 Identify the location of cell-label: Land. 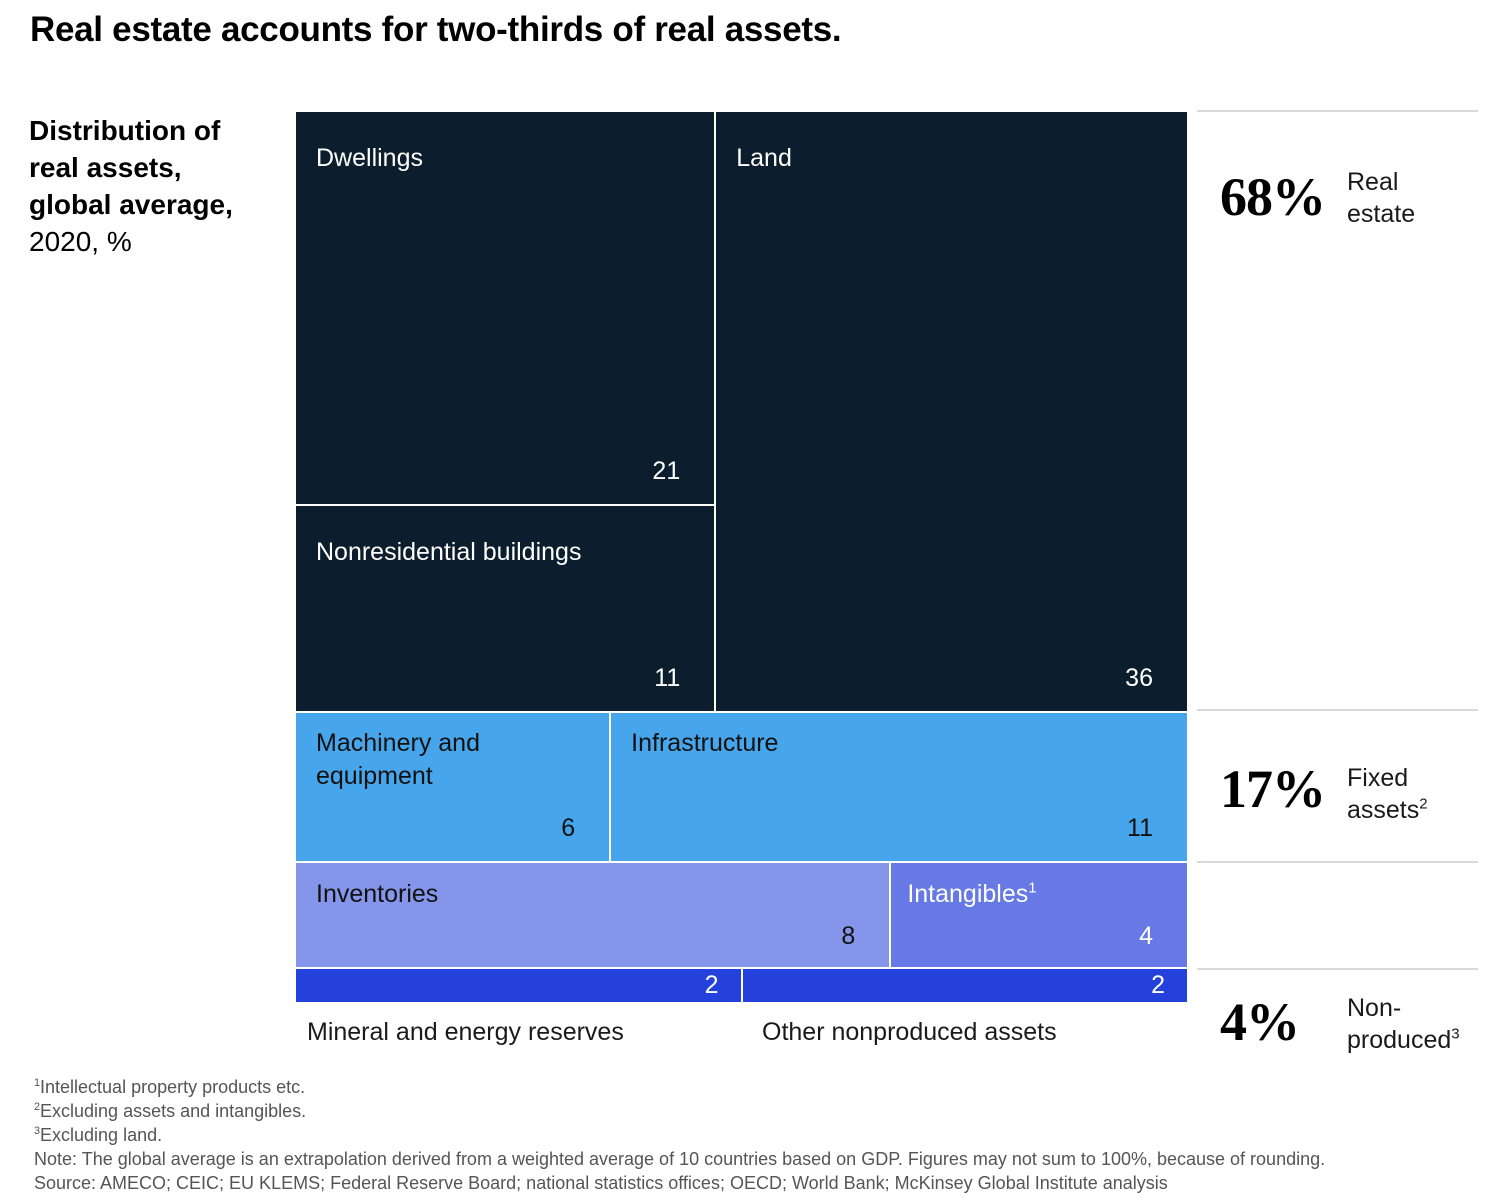
(764, 158).